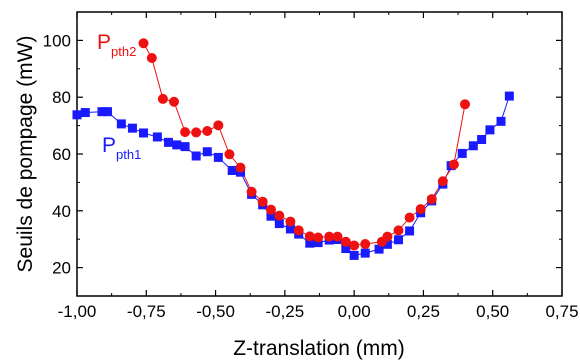 This screenshot has height=361, width=580. I want to click on legend-pth1: Ppth1, so click(121, 148).